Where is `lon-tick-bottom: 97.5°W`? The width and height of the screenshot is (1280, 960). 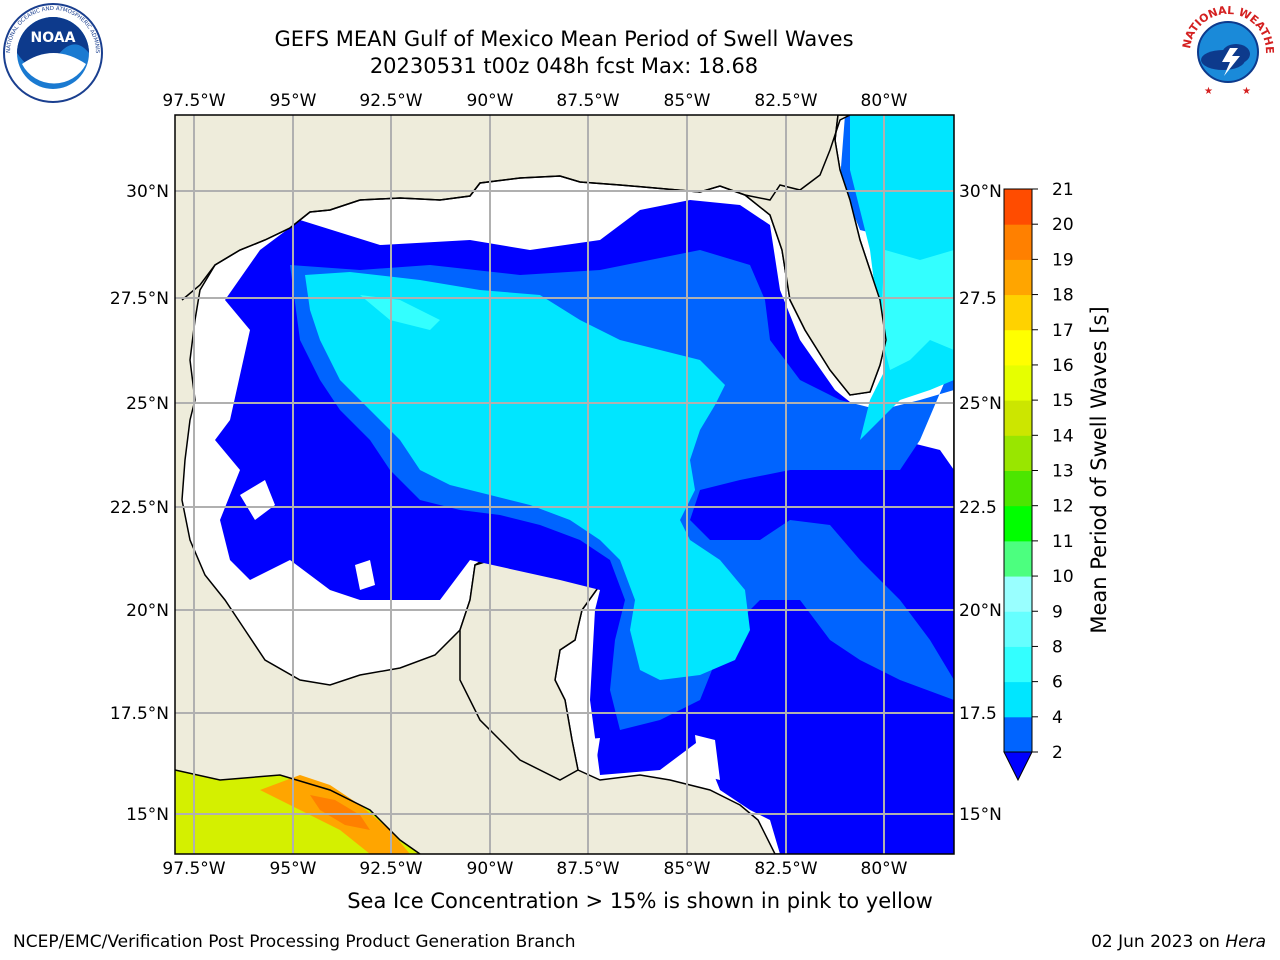
lon-tick-bottom: 97.5°W is located at coordinates (193, 869).